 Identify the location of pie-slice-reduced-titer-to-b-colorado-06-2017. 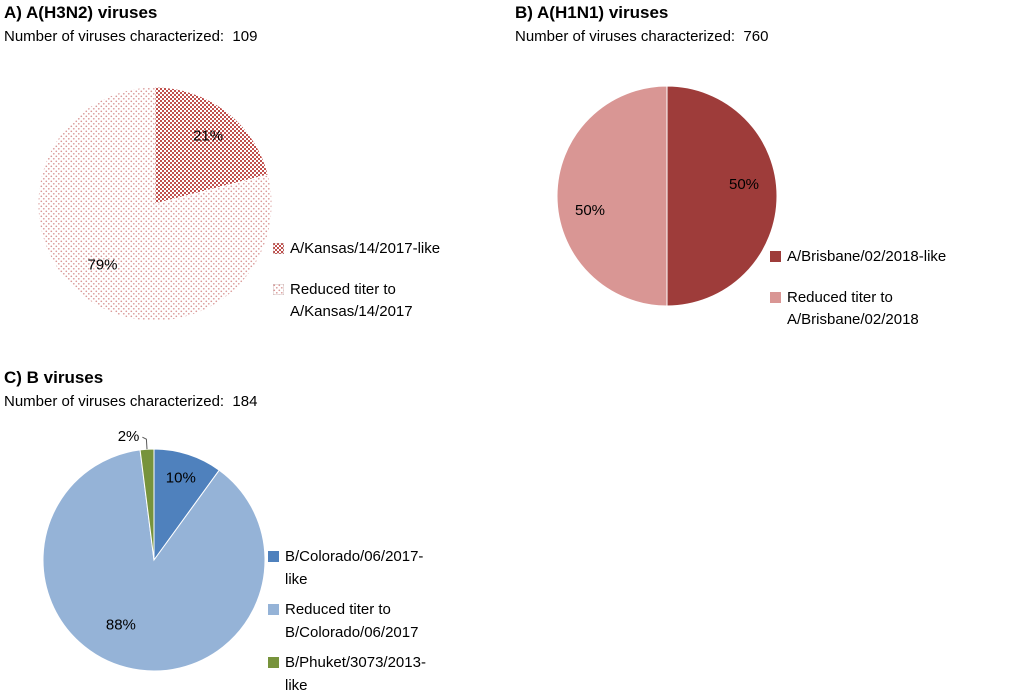
(154, 560).